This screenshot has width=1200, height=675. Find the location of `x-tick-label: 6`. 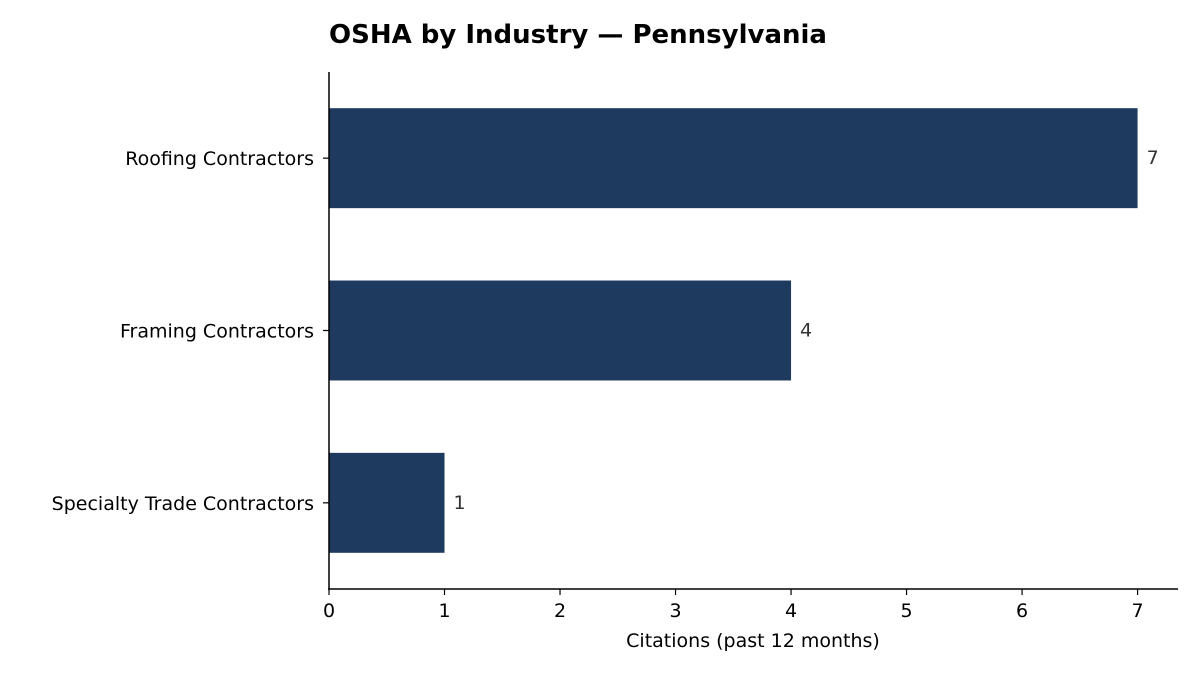

x-tick-label: 6 is located at coordinates (1022, 611).